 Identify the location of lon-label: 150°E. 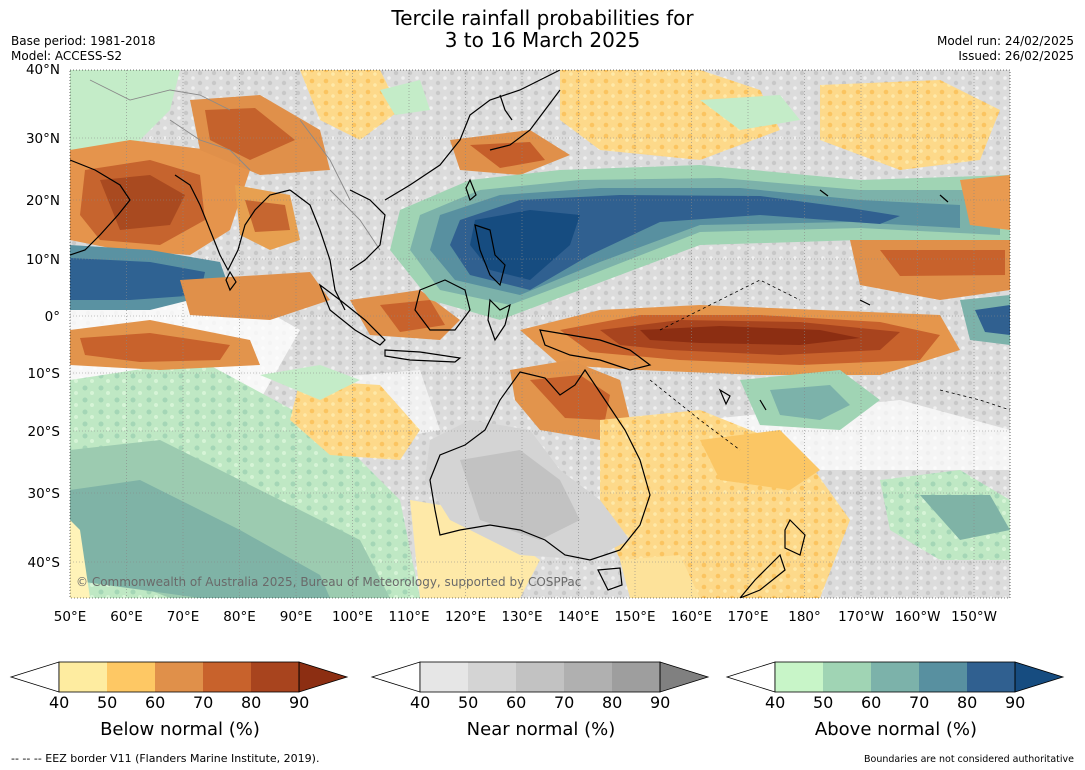
(634, 617).